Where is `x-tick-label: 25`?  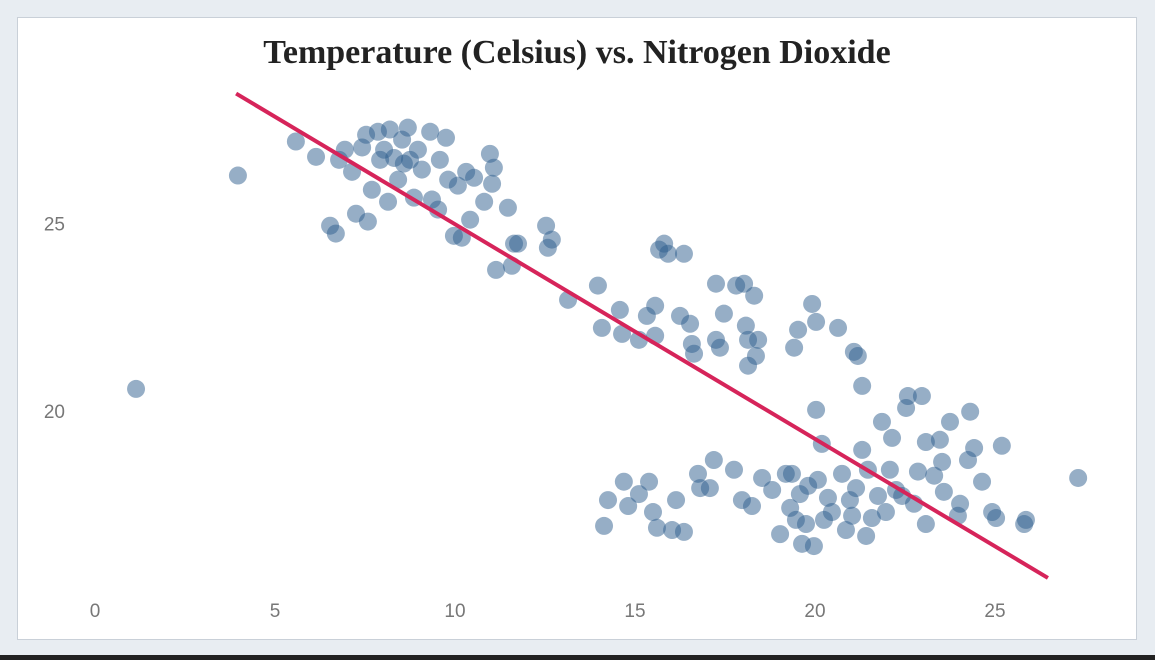
x-tick-label: 25 is located at coordinates (994, 611).